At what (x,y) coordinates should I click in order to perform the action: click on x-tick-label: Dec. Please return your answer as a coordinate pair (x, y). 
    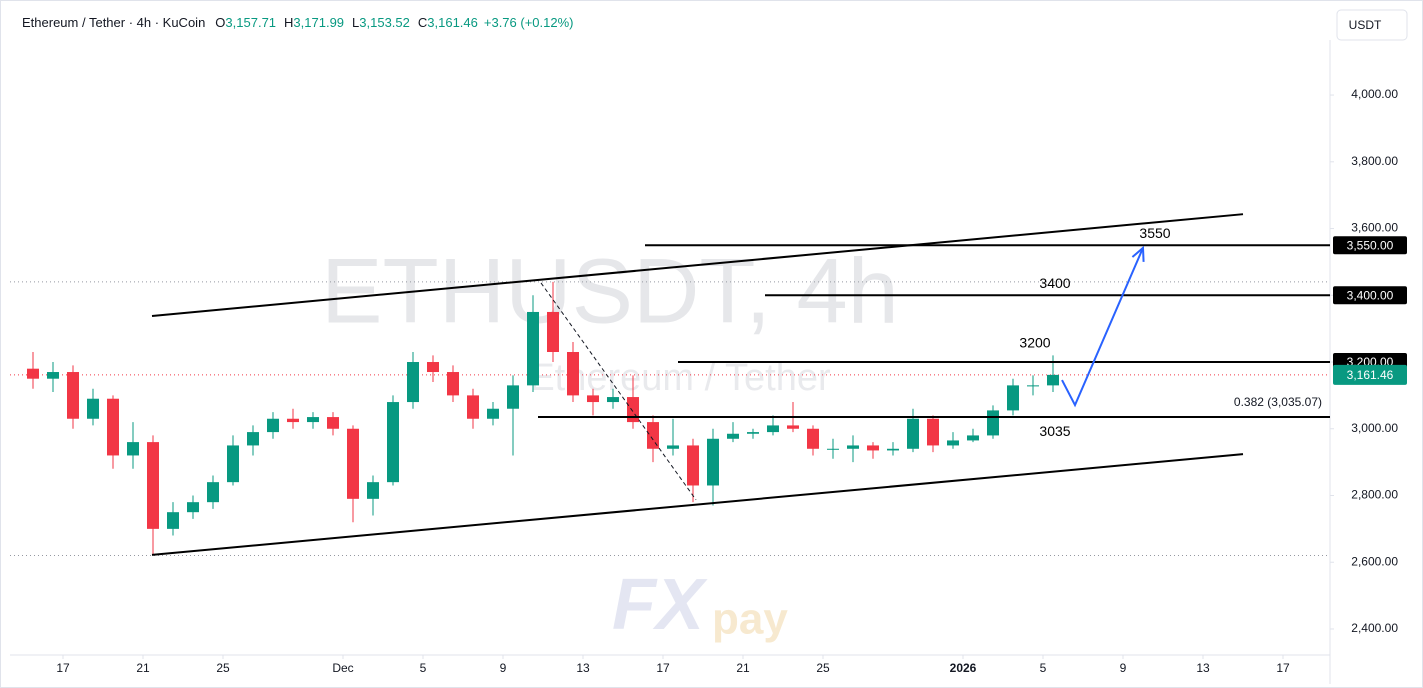
    Looking at the image, I should click on (342, 668).